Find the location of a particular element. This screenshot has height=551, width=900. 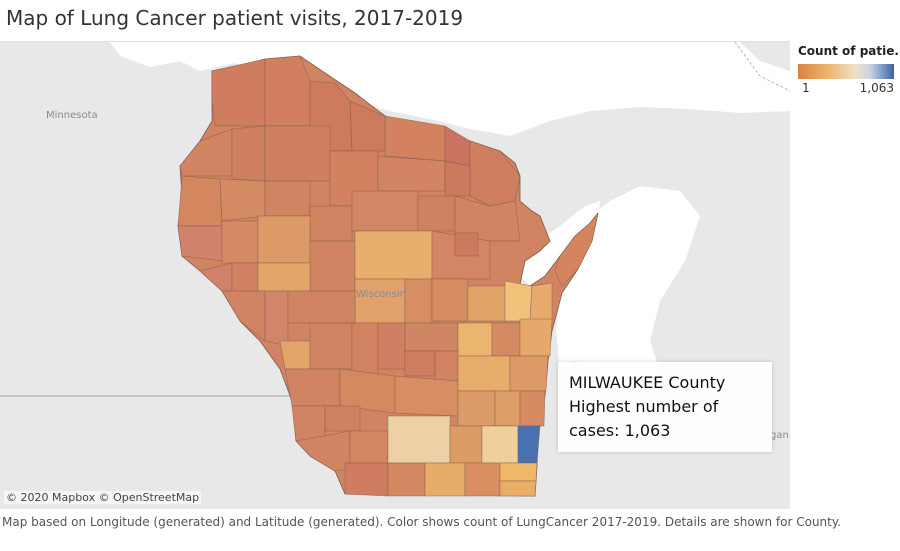

county-grant is located at coordinates (323, 451).